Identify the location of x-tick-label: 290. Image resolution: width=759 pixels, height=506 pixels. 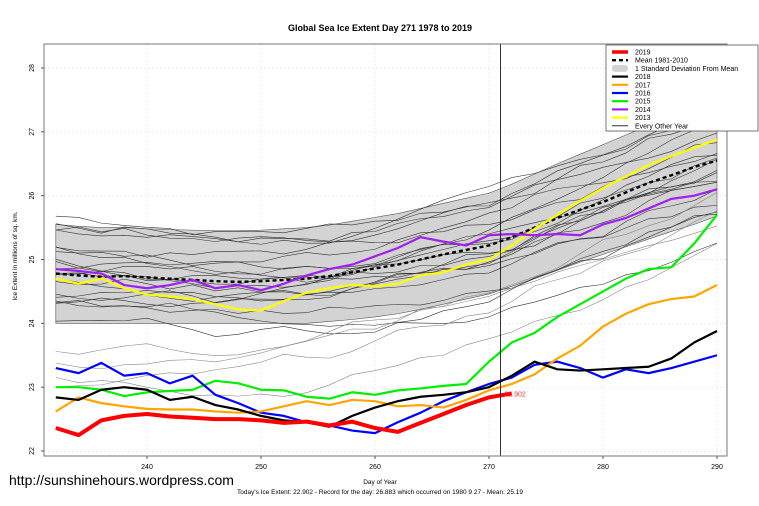
(717, 467).